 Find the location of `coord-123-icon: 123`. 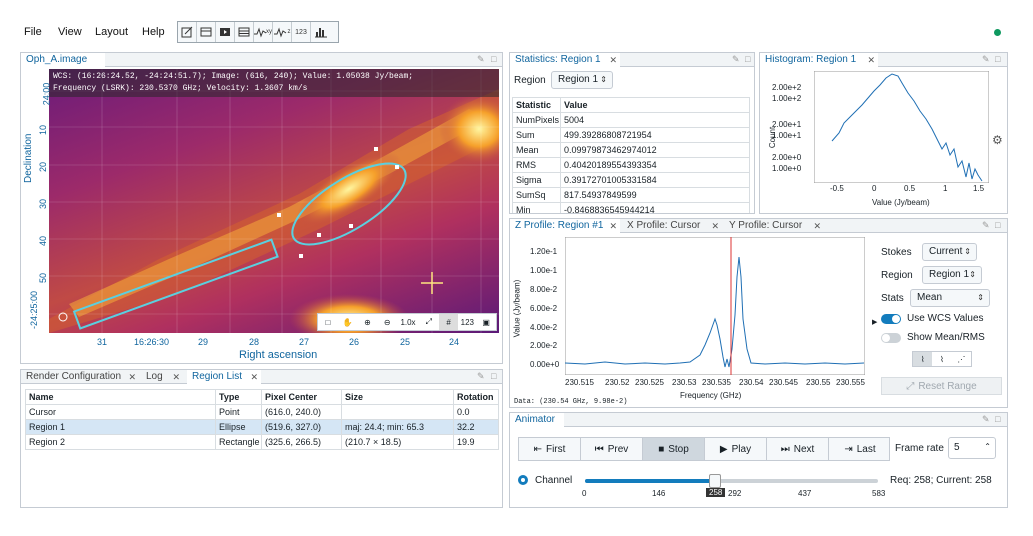

coord-123-icon: 123 is located at coordinates (467, 322).